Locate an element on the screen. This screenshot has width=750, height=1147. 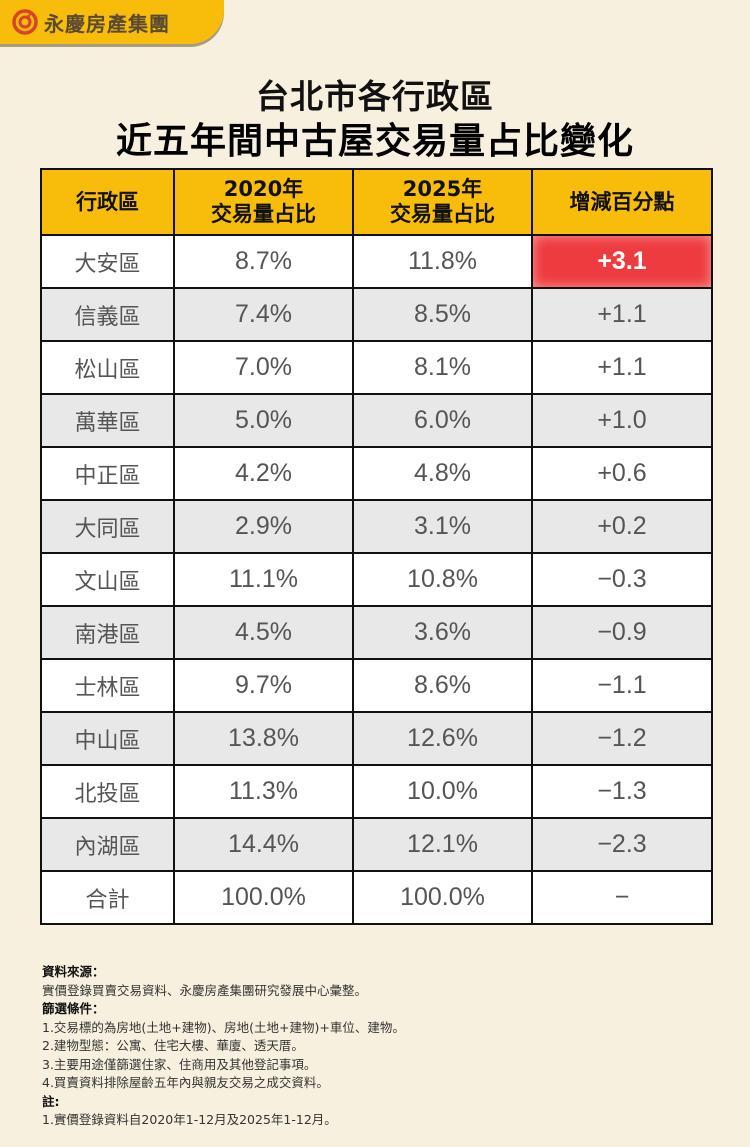
share-2025-cell: 3.1% is located at coordinates (442, 526).